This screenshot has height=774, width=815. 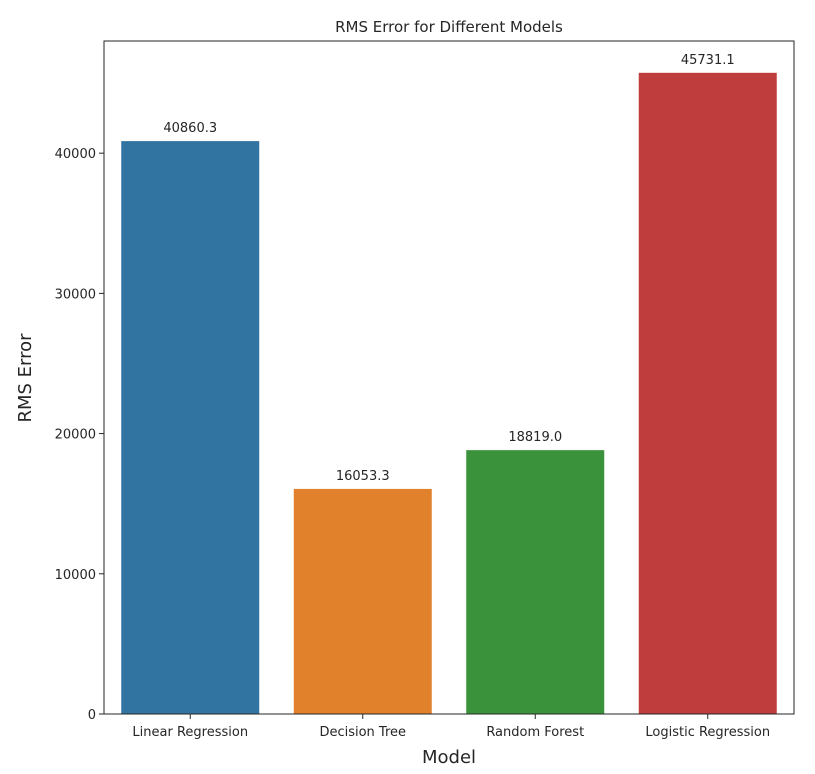 I want to click on x-tick-label: Random Forest, so click(x=535, y=732).